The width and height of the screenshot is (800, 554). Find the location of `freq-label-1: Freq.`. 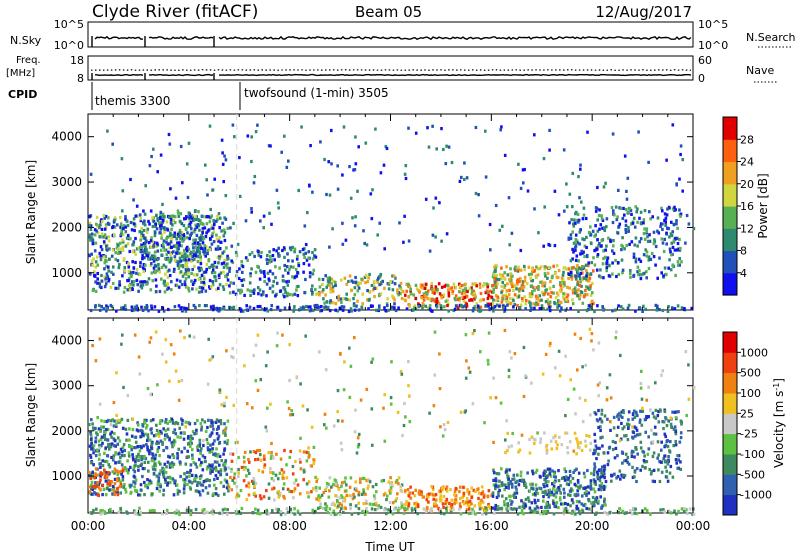

freq-label-1: Freq. is located at coordinates (28, 60).